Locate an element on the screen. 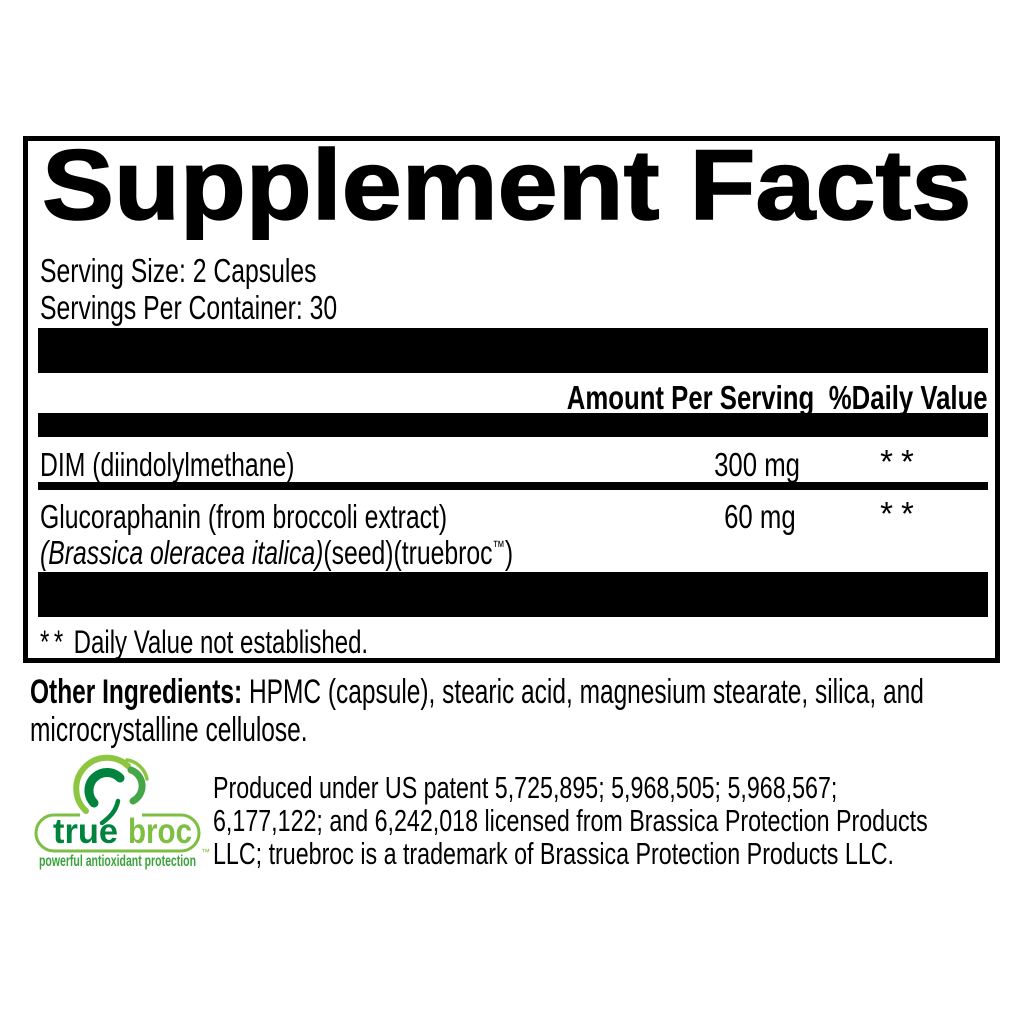 This screenshot has width=1024, height=1024. ingredient-row-dim-daily-value: ** is located at coordinates (901, 461).